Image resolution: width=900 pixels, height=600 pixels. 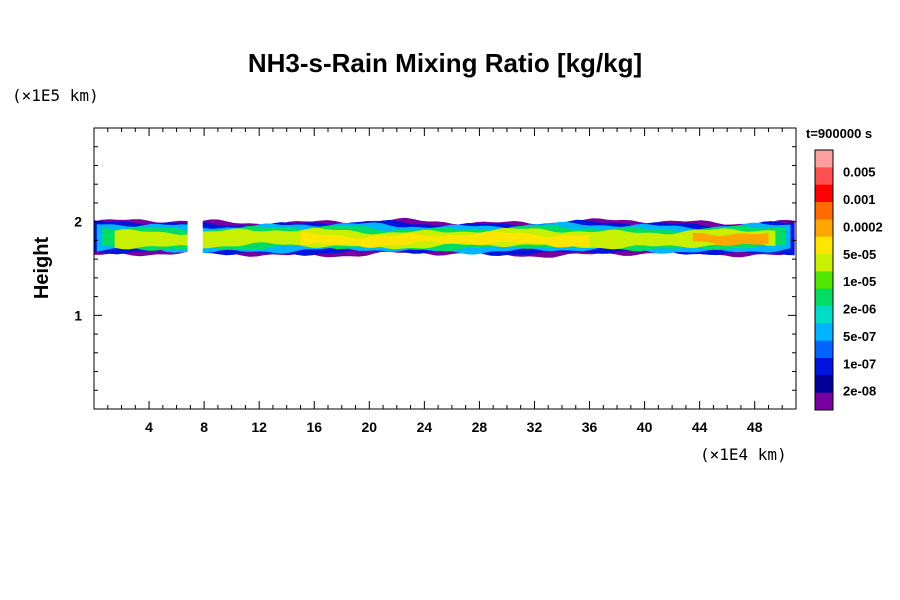 I want to click on colorbar-label-4: 1e-05, so click(x=859, y=281).